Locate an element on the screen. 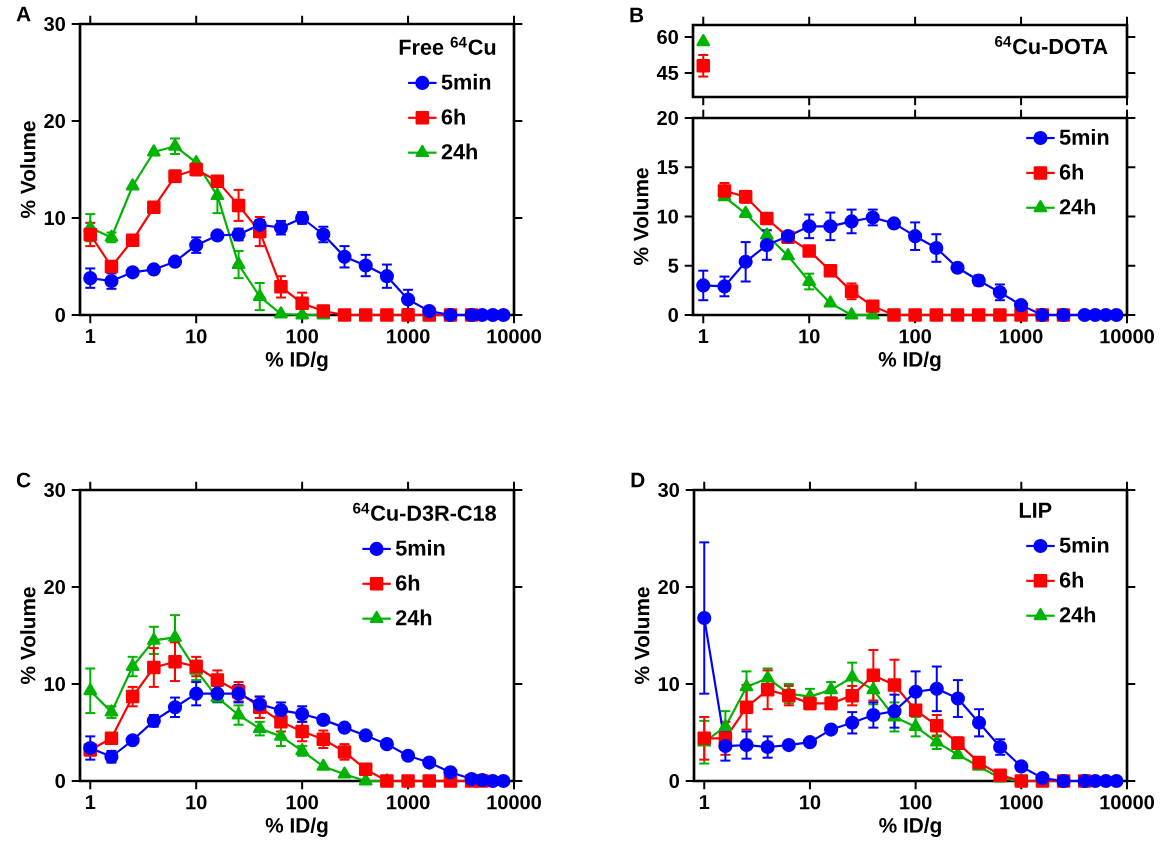  chart-title: C is located at coordinates (23, 480).